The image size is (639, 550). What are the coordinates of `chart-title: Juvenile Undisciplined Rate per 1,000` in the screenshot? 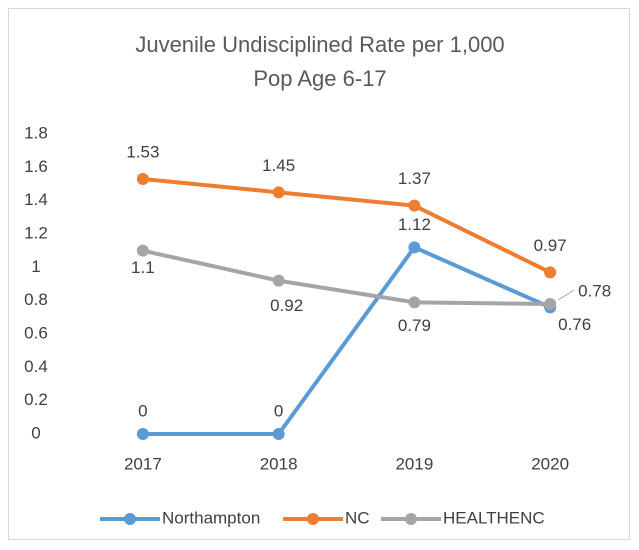 It's located at (319, 44).